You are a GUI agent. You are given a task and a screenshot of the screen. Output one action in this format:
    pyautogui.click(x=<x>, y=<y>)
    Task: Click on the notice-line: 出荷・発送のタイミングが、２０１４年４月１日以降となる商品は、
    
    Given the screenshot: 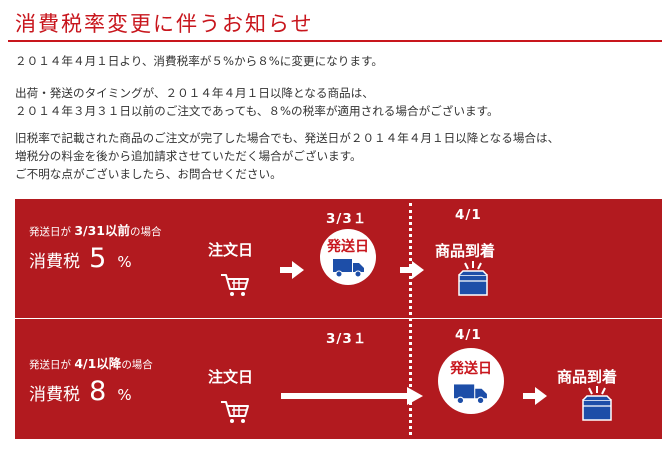 What is the action you would take?
    pyautogui.click(x=194, y=93)
    